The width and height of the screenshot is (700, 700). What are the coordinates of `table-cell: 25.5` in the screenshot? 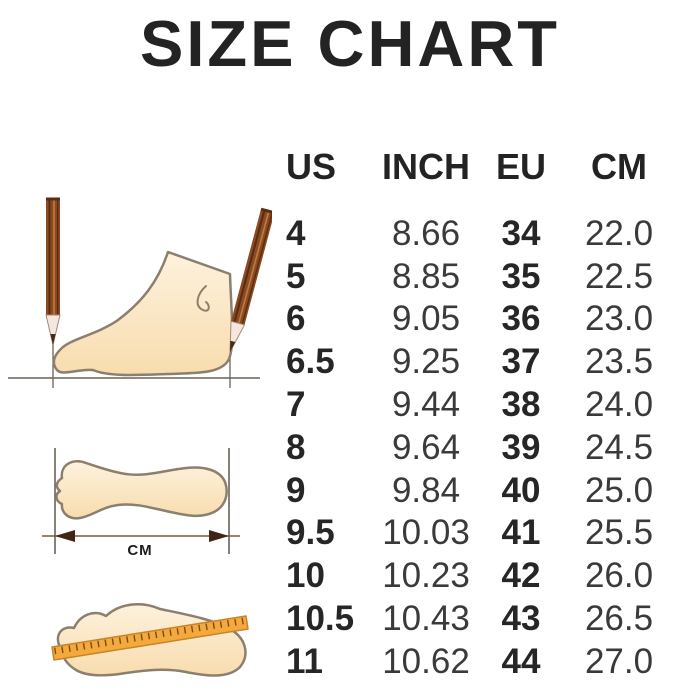 It's located at (619, 533).